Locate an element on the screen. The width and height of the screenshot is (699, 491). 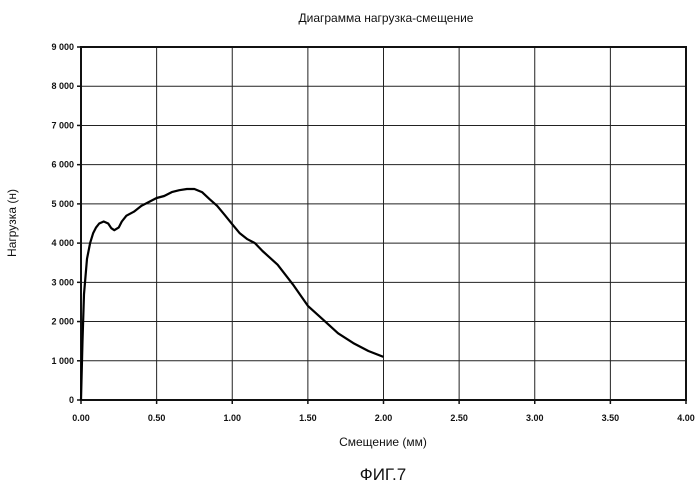
chart-title: Диаграмма нагрузка-смещение is located at coordinates (386, 18).